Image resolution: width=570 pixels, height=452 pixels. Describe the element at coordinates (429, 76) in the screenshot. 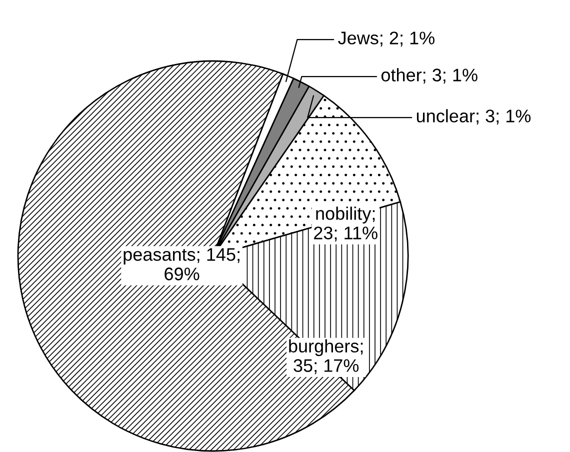

I see `slice-label: other; 3; 1%` at that location.